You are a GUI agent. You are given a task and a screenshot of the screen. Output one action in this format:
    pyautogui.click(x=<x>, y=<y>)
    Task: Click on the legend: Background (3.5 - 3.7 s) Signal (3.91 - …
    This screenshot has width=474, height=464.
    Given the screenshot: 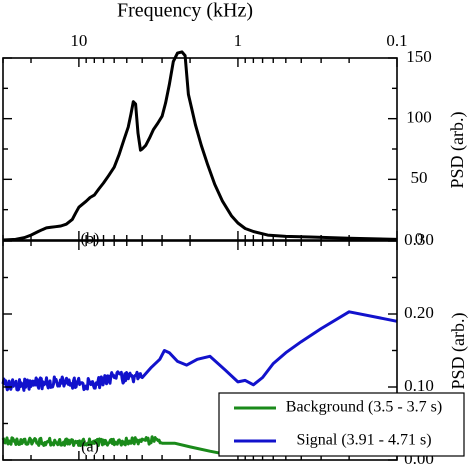 What is the action you would take?
    pyautogui.click(x=341, y=424)
    